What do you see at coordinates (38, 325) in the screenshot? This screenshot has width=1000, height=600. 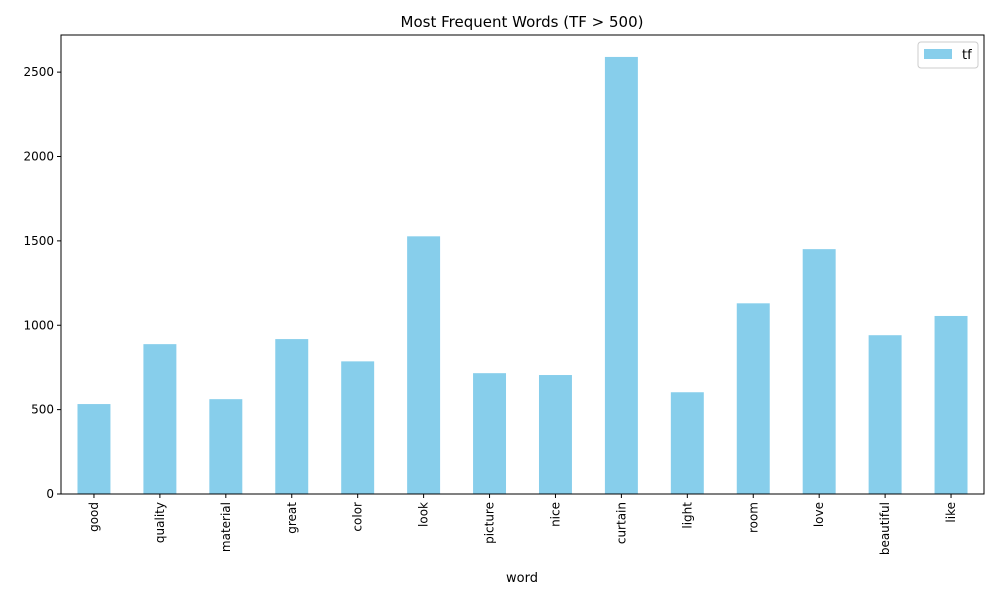 I see `y-tick-label: 1000` at bounding box center [38, 325].